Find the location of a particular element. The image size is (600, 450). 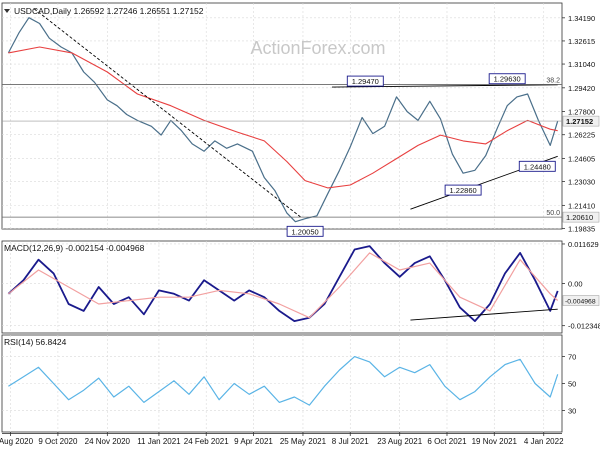

rsi-y-tick-label: 50 is located at coordinates (572, 384).